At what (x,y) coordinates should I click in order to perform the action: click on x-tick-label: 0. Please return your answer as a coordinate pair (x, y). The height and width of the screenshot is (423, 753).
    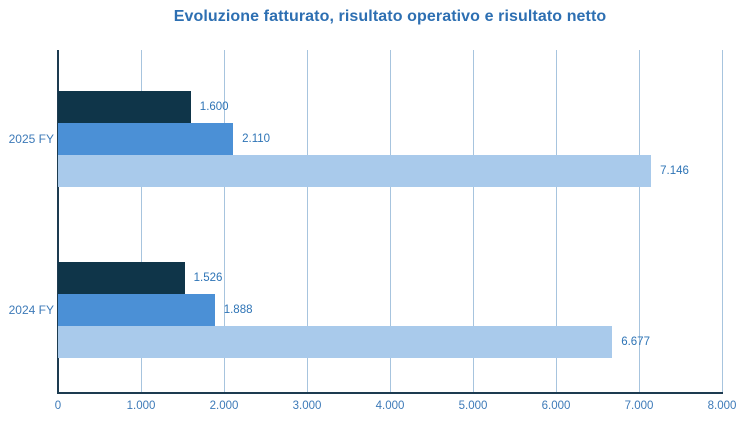
    Looking at the image, I should click on (58, 406).